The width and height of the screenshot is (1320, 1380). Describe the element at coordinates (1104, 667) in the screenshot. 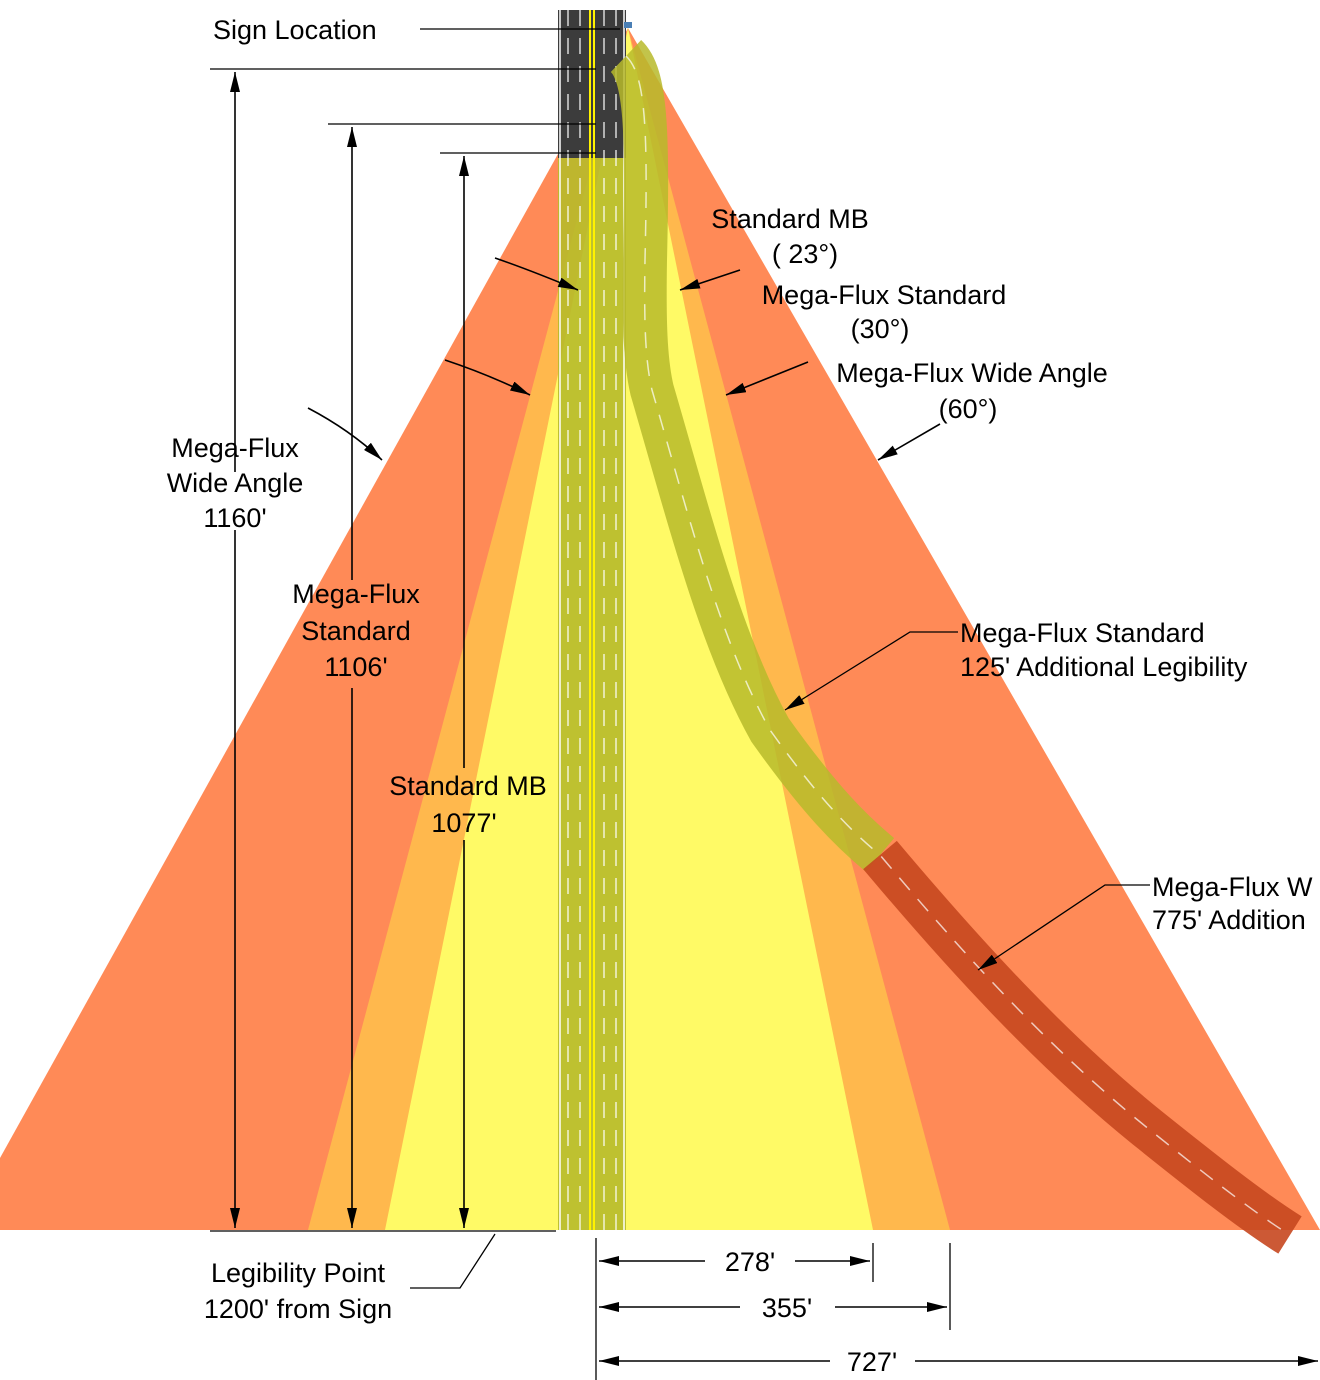

I see `callout-std-line2: 125' Additional Legibility` at that location.